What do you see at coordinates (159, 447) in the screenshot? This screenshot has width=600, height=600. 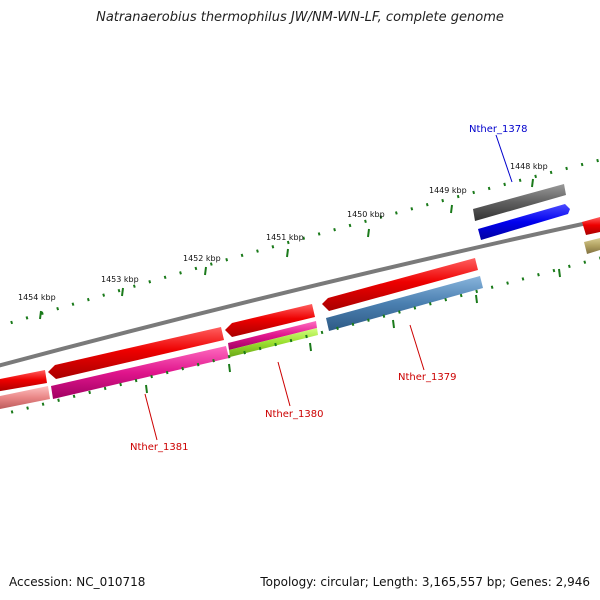 I see `gene-label-nther-1381: Nther_1381` at bounding box center [159, 447].